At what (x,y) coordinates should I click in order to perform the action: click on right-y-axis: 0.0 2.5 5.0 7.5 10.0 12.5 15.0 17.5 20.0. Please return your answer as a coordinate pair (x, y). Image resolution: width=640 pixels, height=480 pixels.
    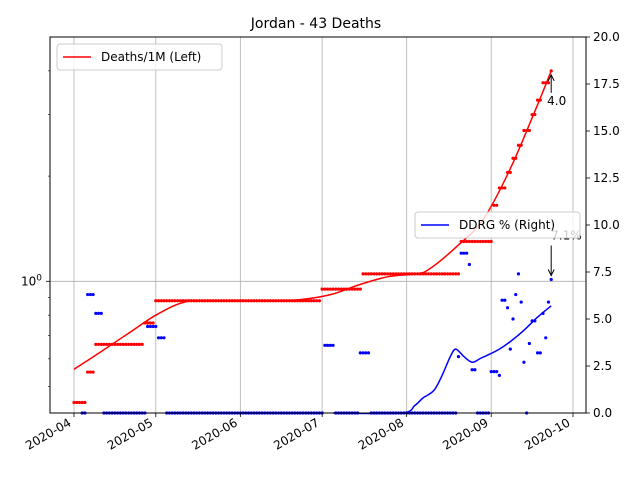
    Looking at the image, I should click on (603, 225).